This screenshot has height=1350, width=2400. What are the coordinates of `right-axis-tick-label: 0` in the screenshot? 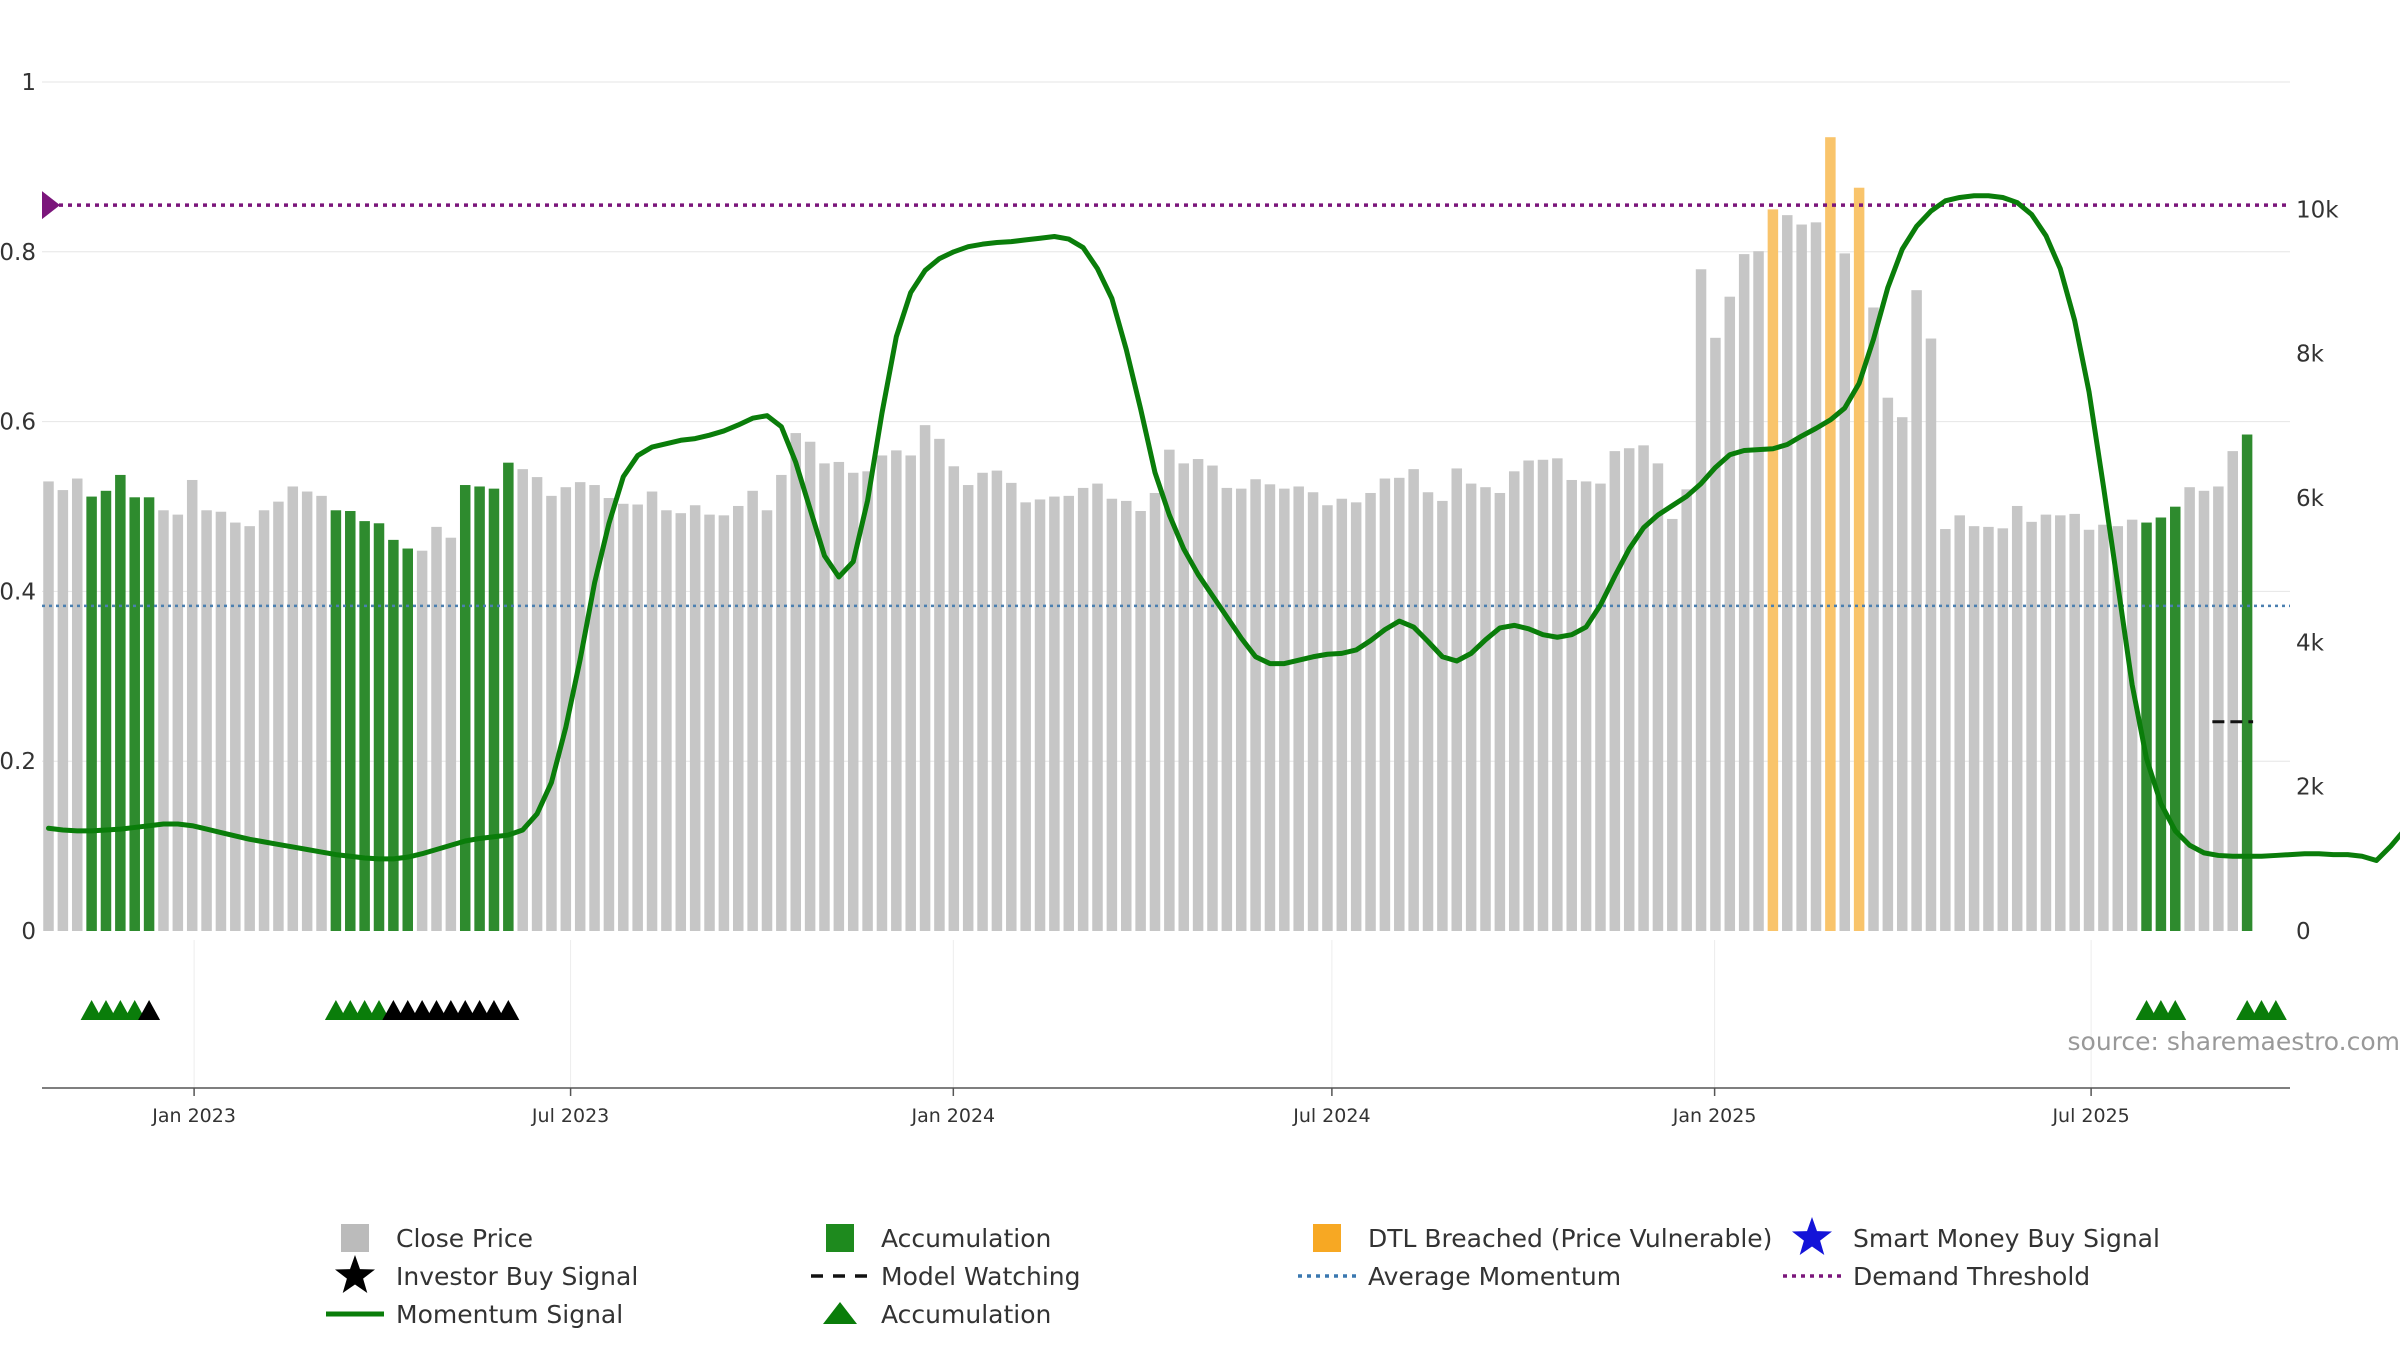 It's located at (2303, 932).